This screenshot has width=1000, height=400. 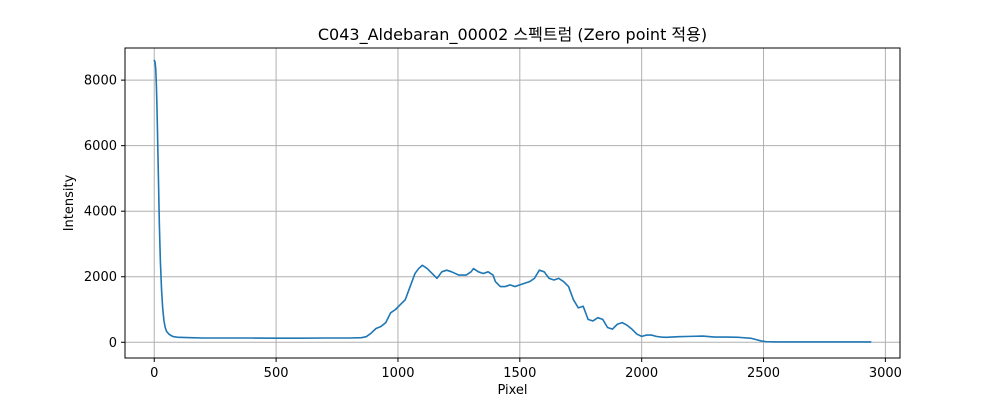 What do you see at coordinates (113, 343) in the screenshot?
I see `y-tick-label: 0` at bounding box center [113, 343].